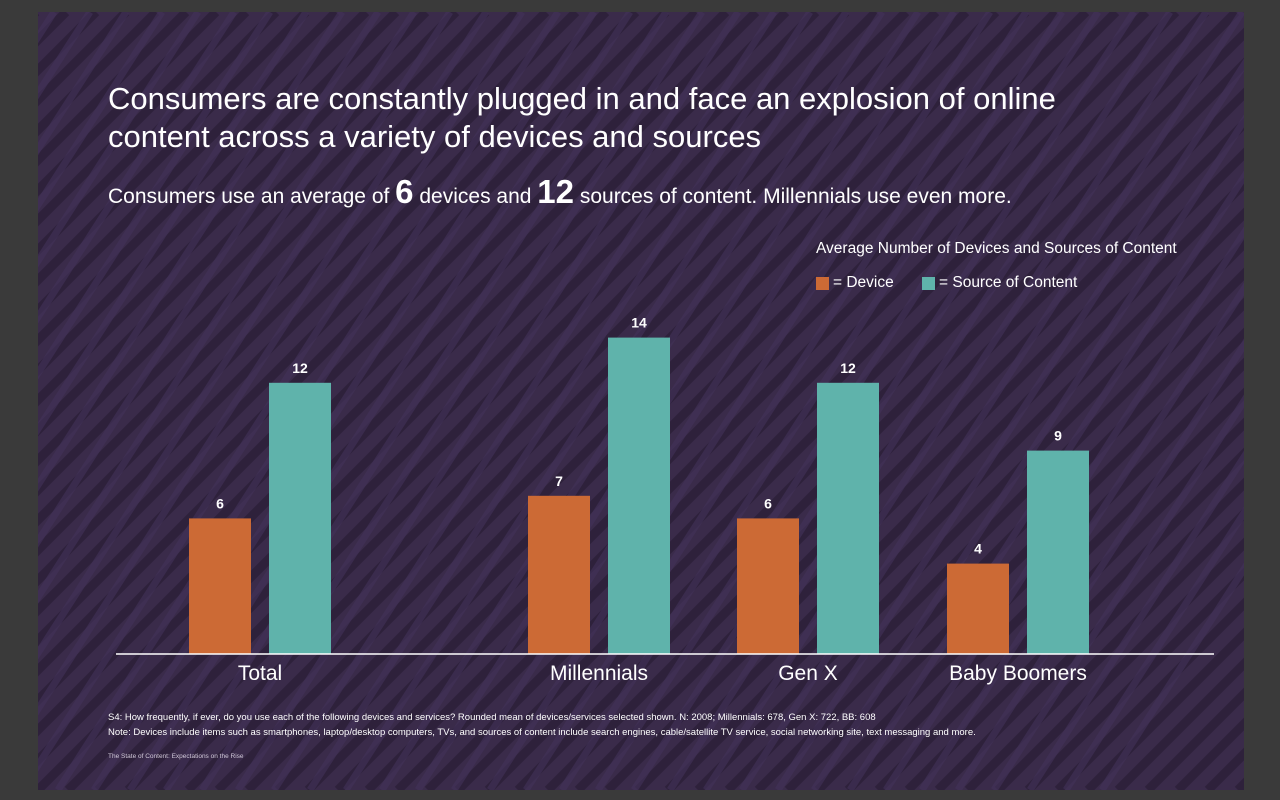 The width and height of the screenshot is (1280, 800). Describe the element at coordinates (220, 586) in the screenshot. I see `bar-total-device` at that location.